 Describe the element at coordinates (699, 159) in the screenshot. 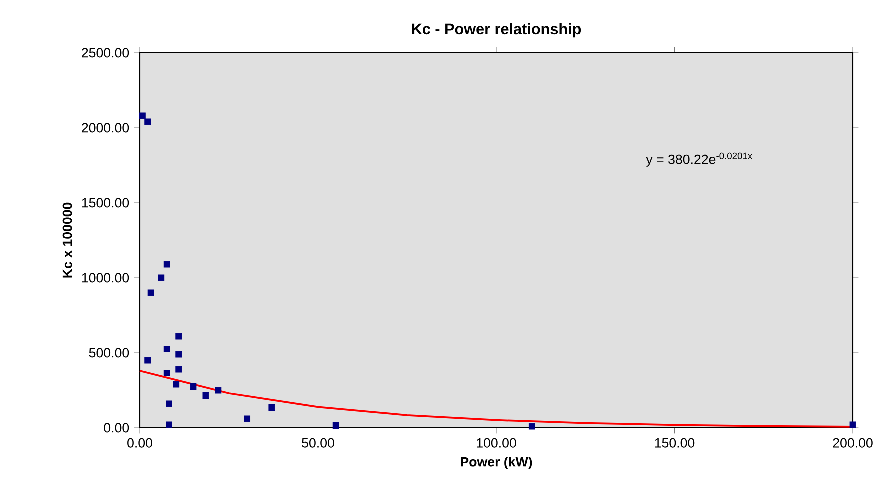

I see `annotation: y = 380.22e$^{-0.0201x}$` at that location.